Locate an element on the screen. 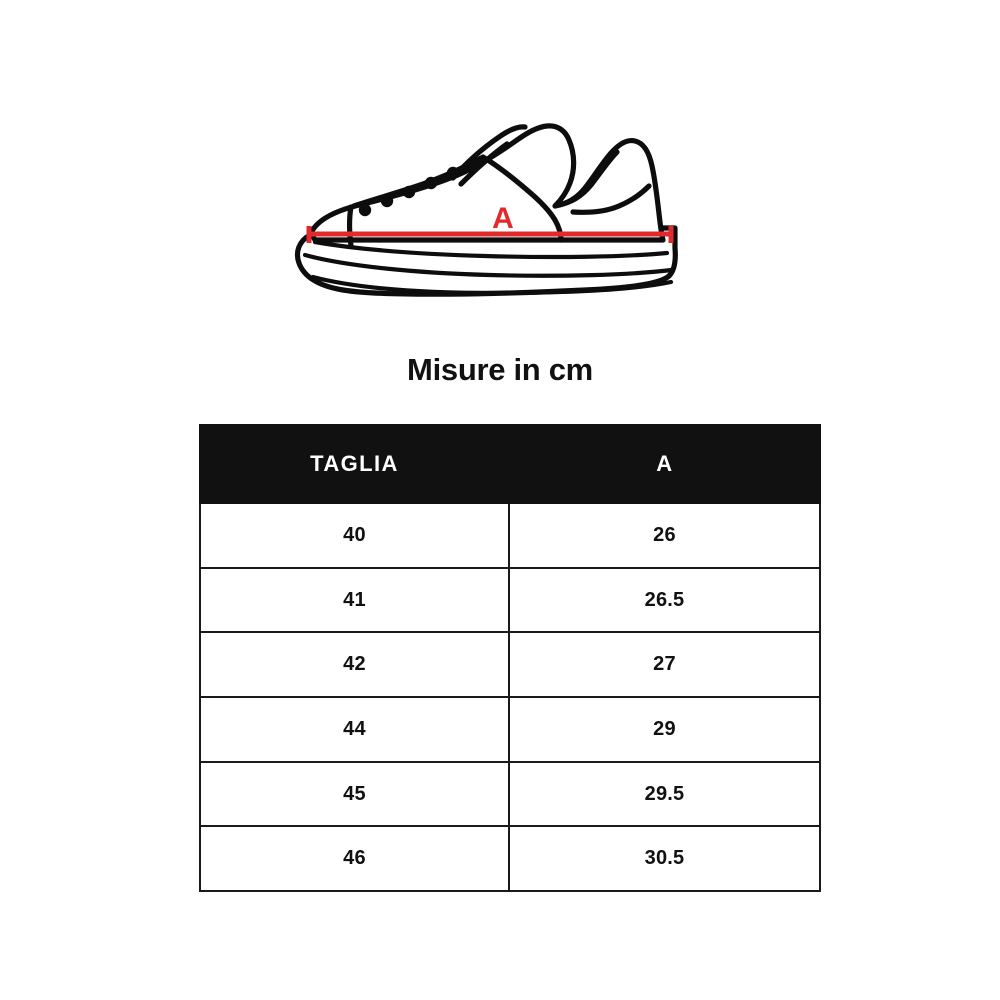 This screenshot has width=1000, height=1000. table-header-row: TAGLIA A is located at coordinates (510, 464).